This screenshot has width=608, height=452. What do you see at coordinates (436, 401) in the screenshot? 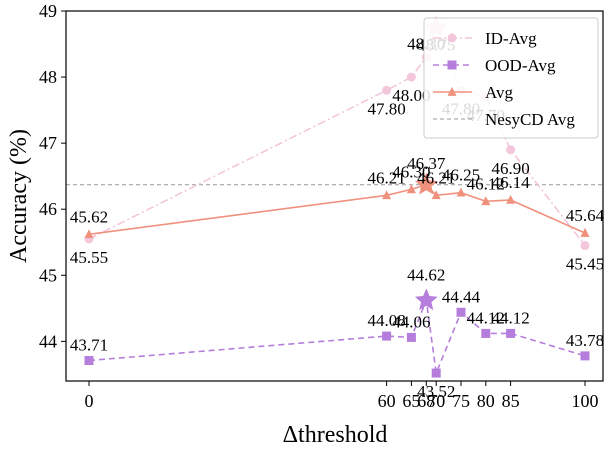
I see `x-tick-label: 70` at bounding box center [436, 401].